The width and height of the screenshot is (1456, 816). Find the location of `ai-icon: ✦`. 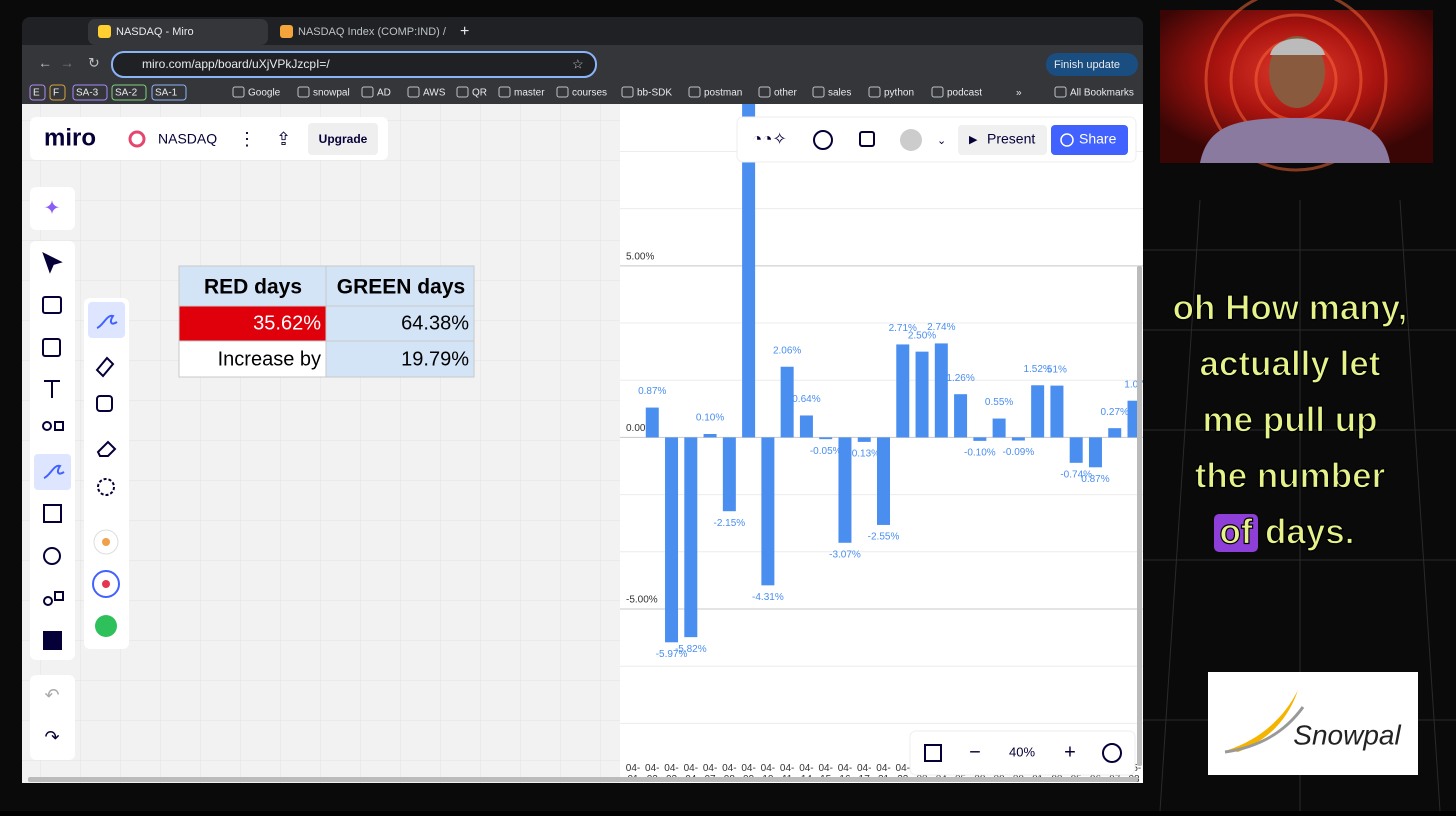

ai-icon: ✦ is located at coordinates (52, 208).